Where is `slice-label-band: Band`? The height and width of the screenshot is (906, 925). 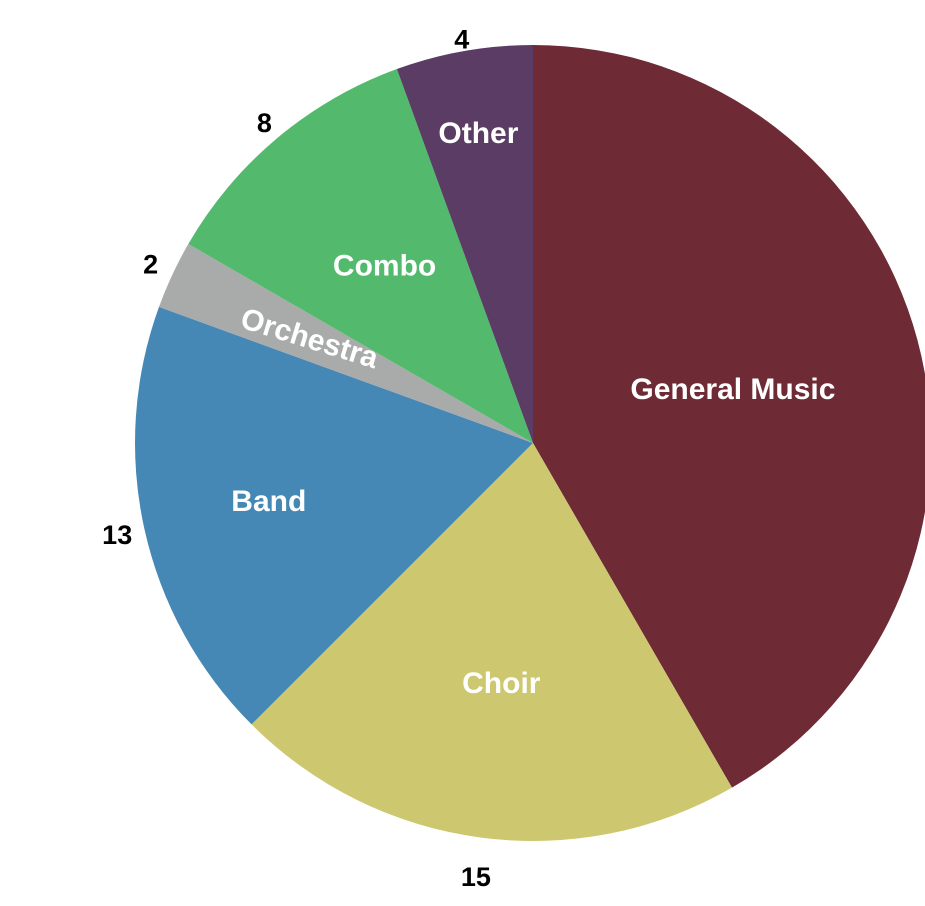
slice-label-band: Band is located at coordinates (268, 501).